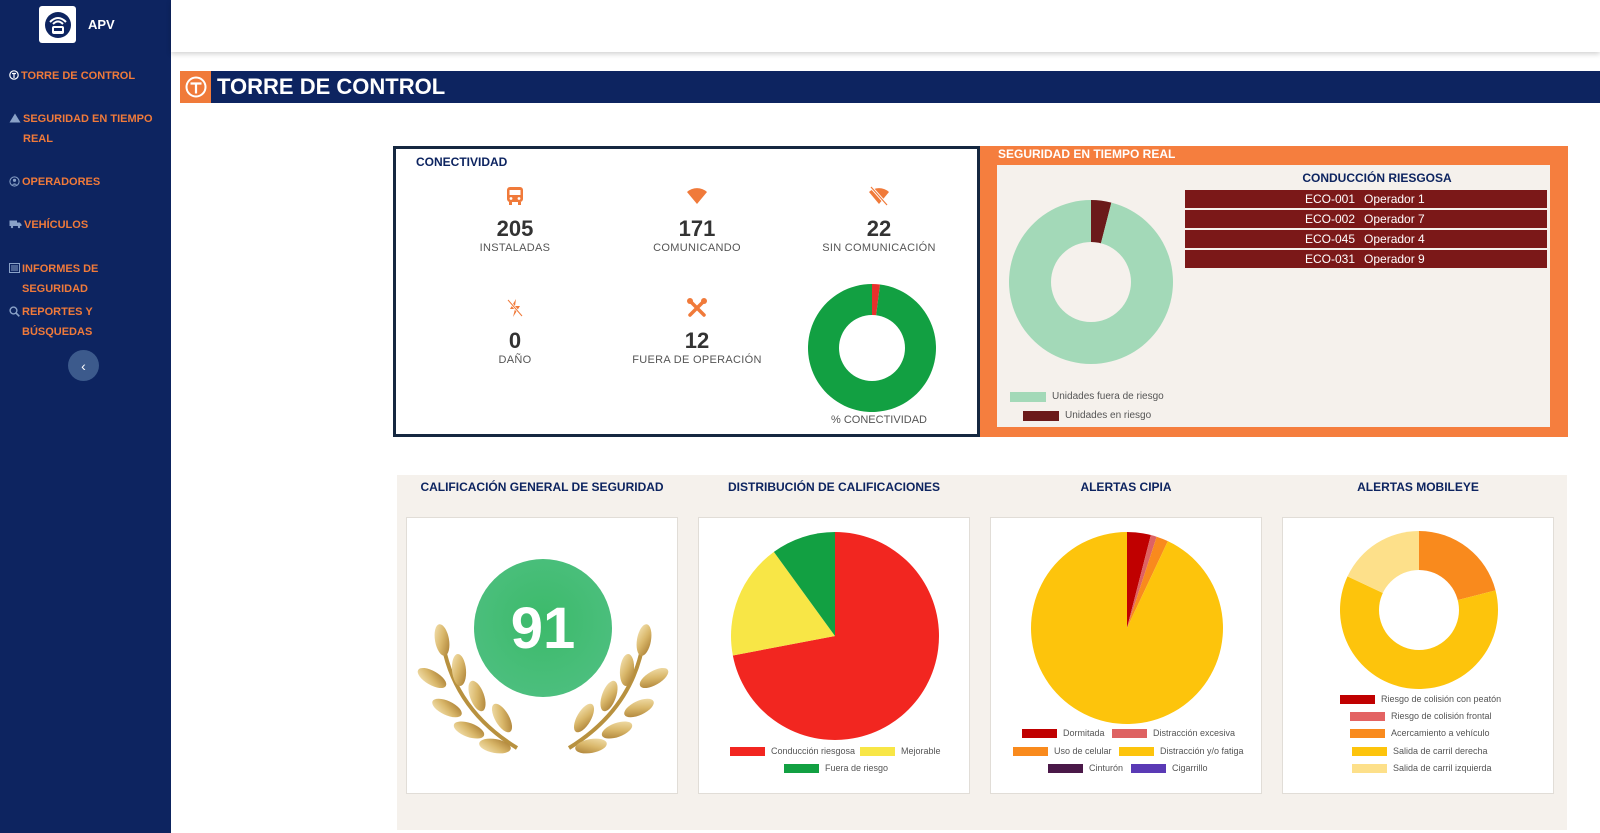  I want to click on risk-row: ECO-031 Operador 9, so click(1366, 259).